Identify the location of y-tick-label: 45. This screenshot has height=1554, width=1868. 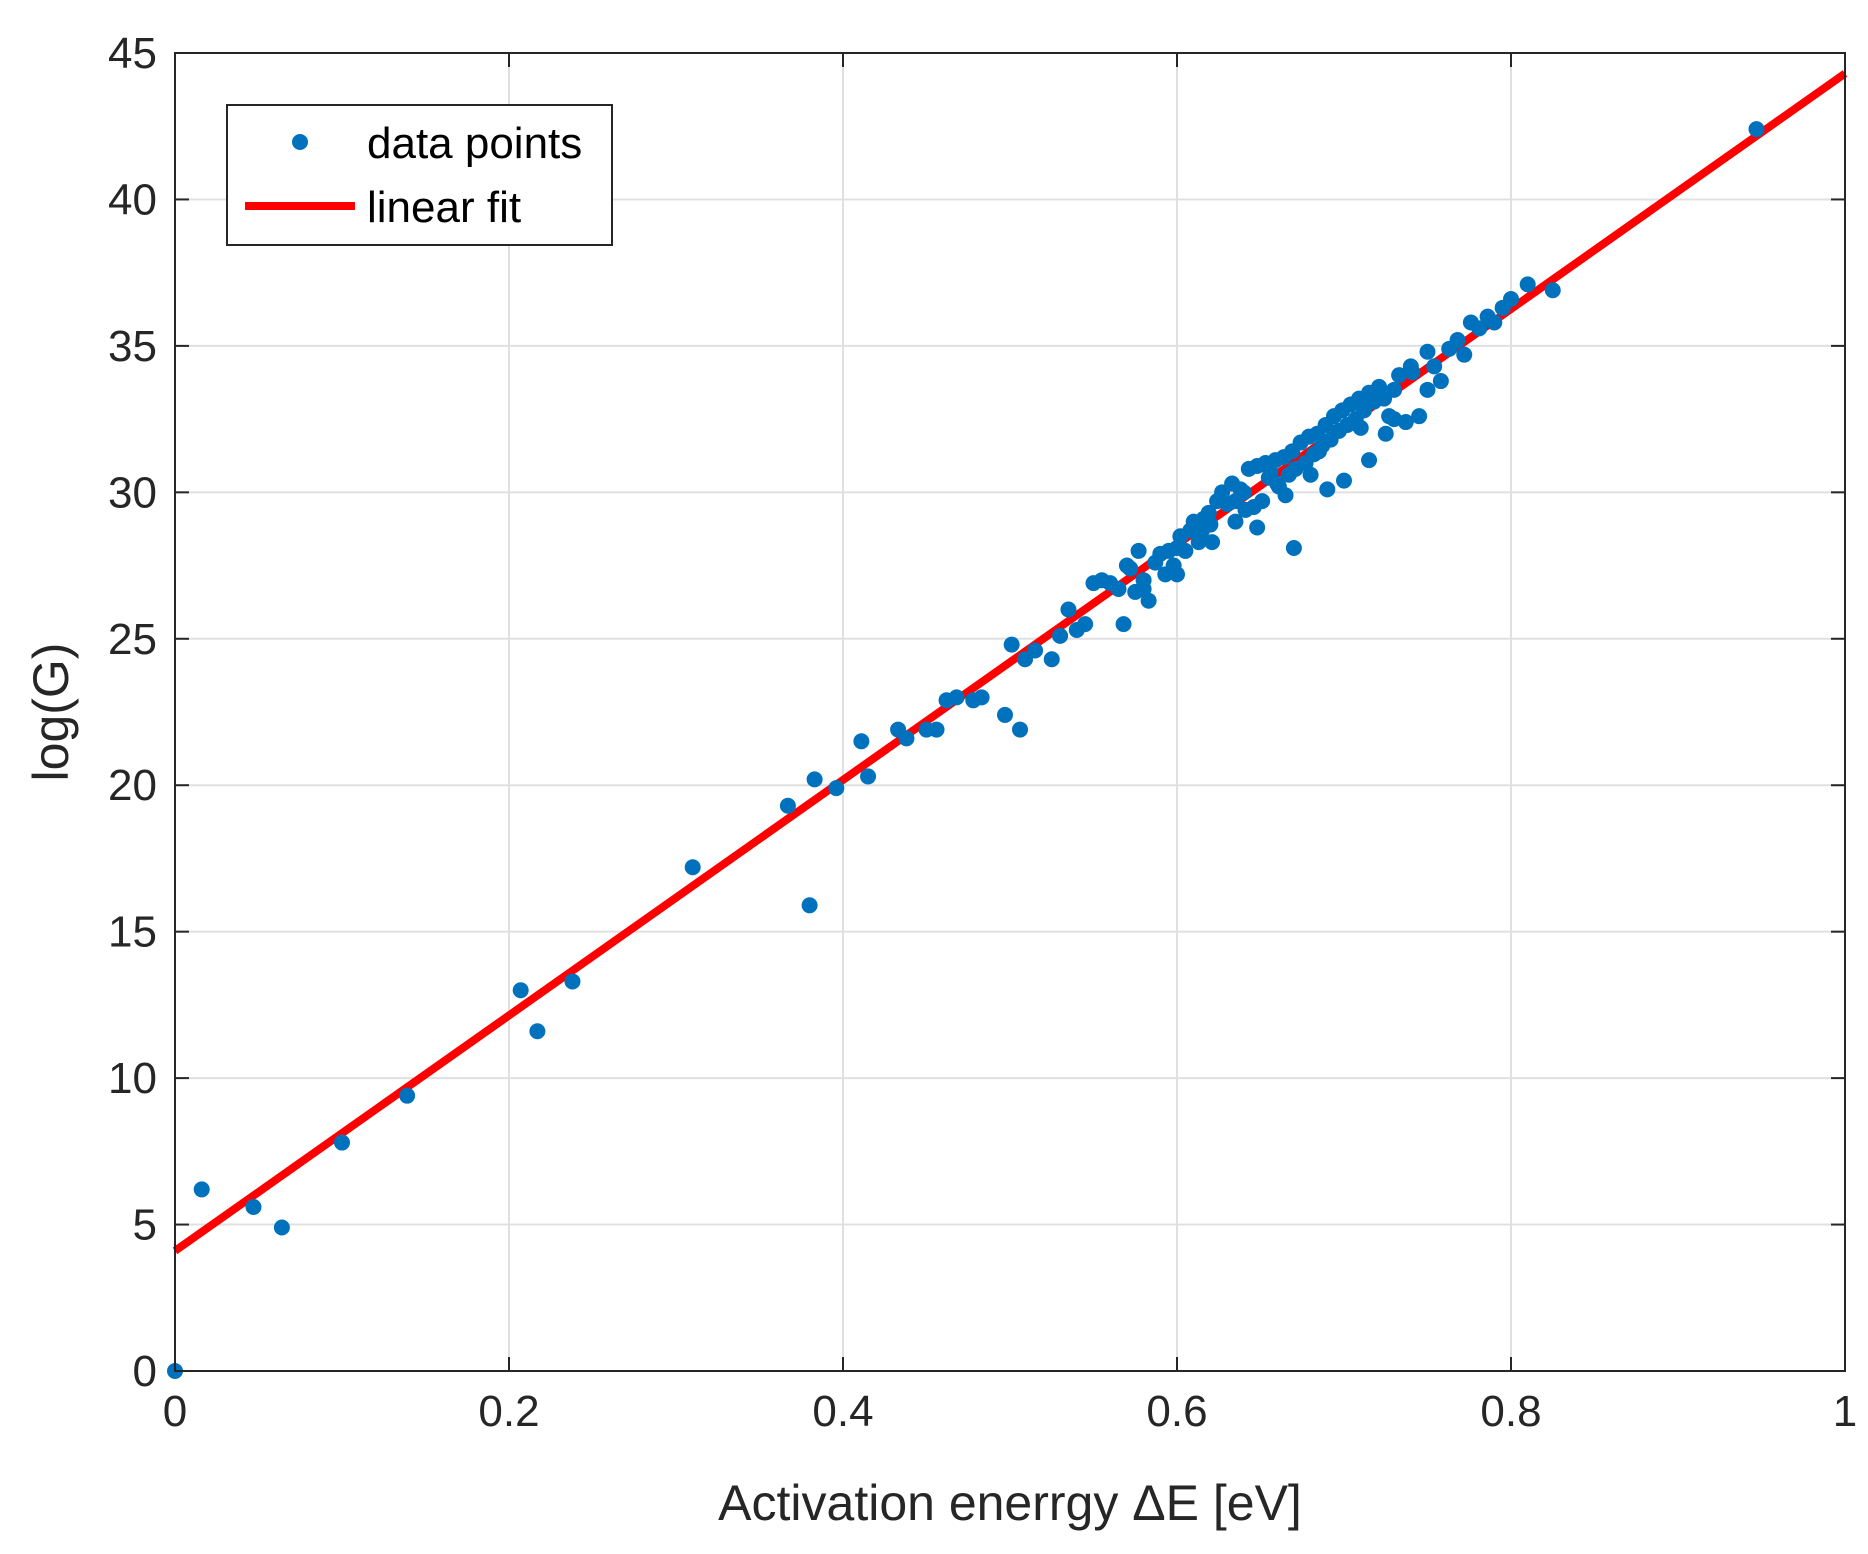
(132, 53).